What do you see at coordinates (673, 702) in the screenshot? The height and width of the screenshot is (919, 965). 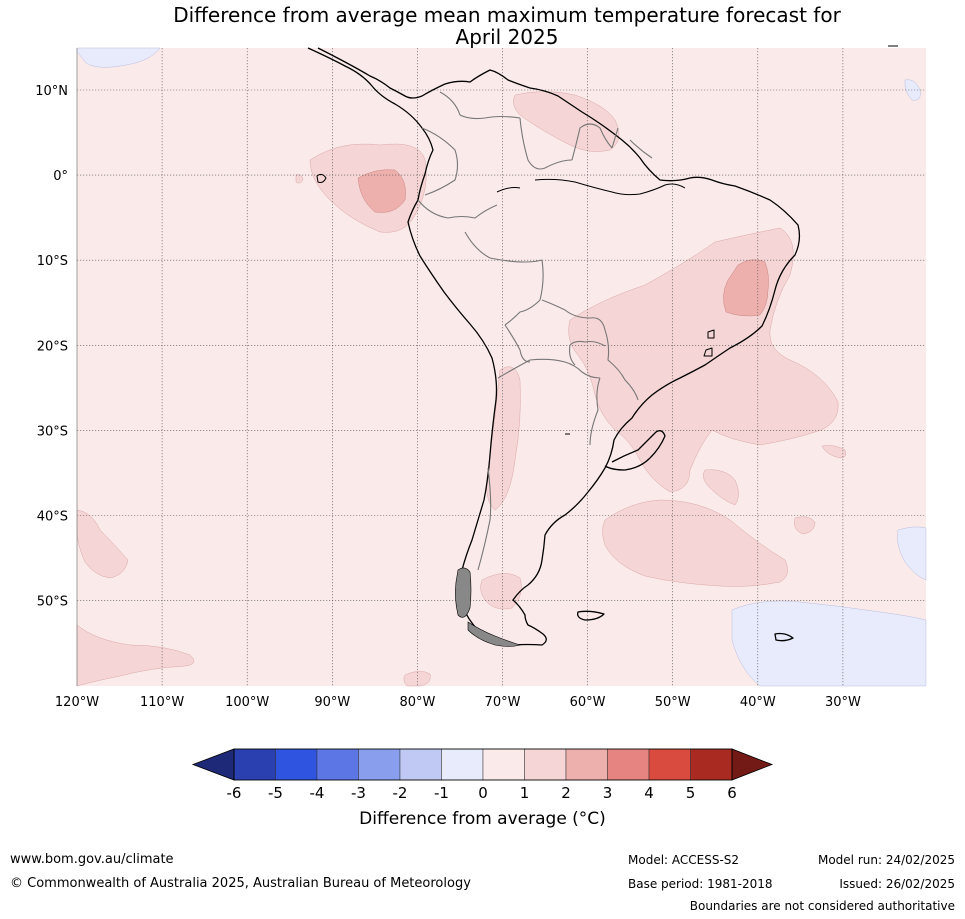 I see `longitude-label: 50°W` at bounding box center [673, 702].